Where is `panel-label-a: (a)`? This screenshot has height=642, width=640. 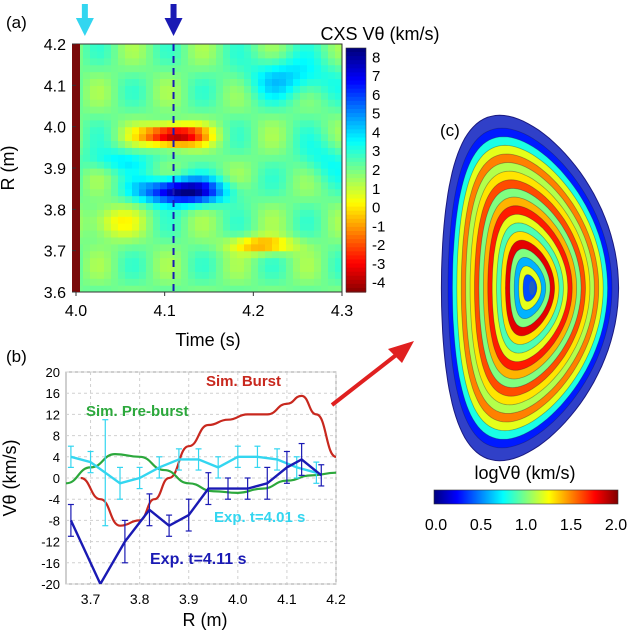 panel-label-a: (a) is located at coordinates (16, 22).